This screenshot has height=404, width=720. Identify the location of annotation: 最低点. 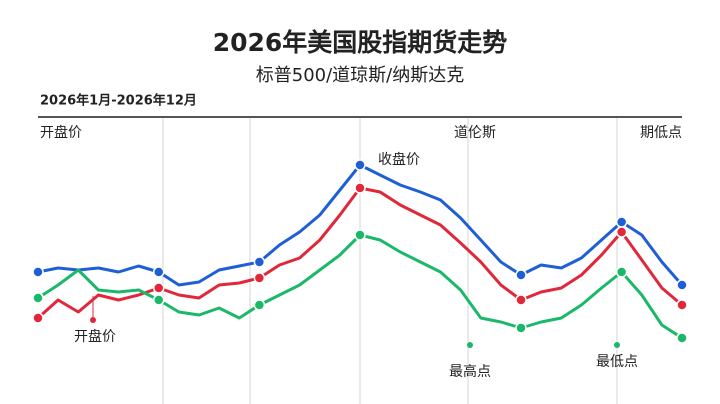
(617, 362).